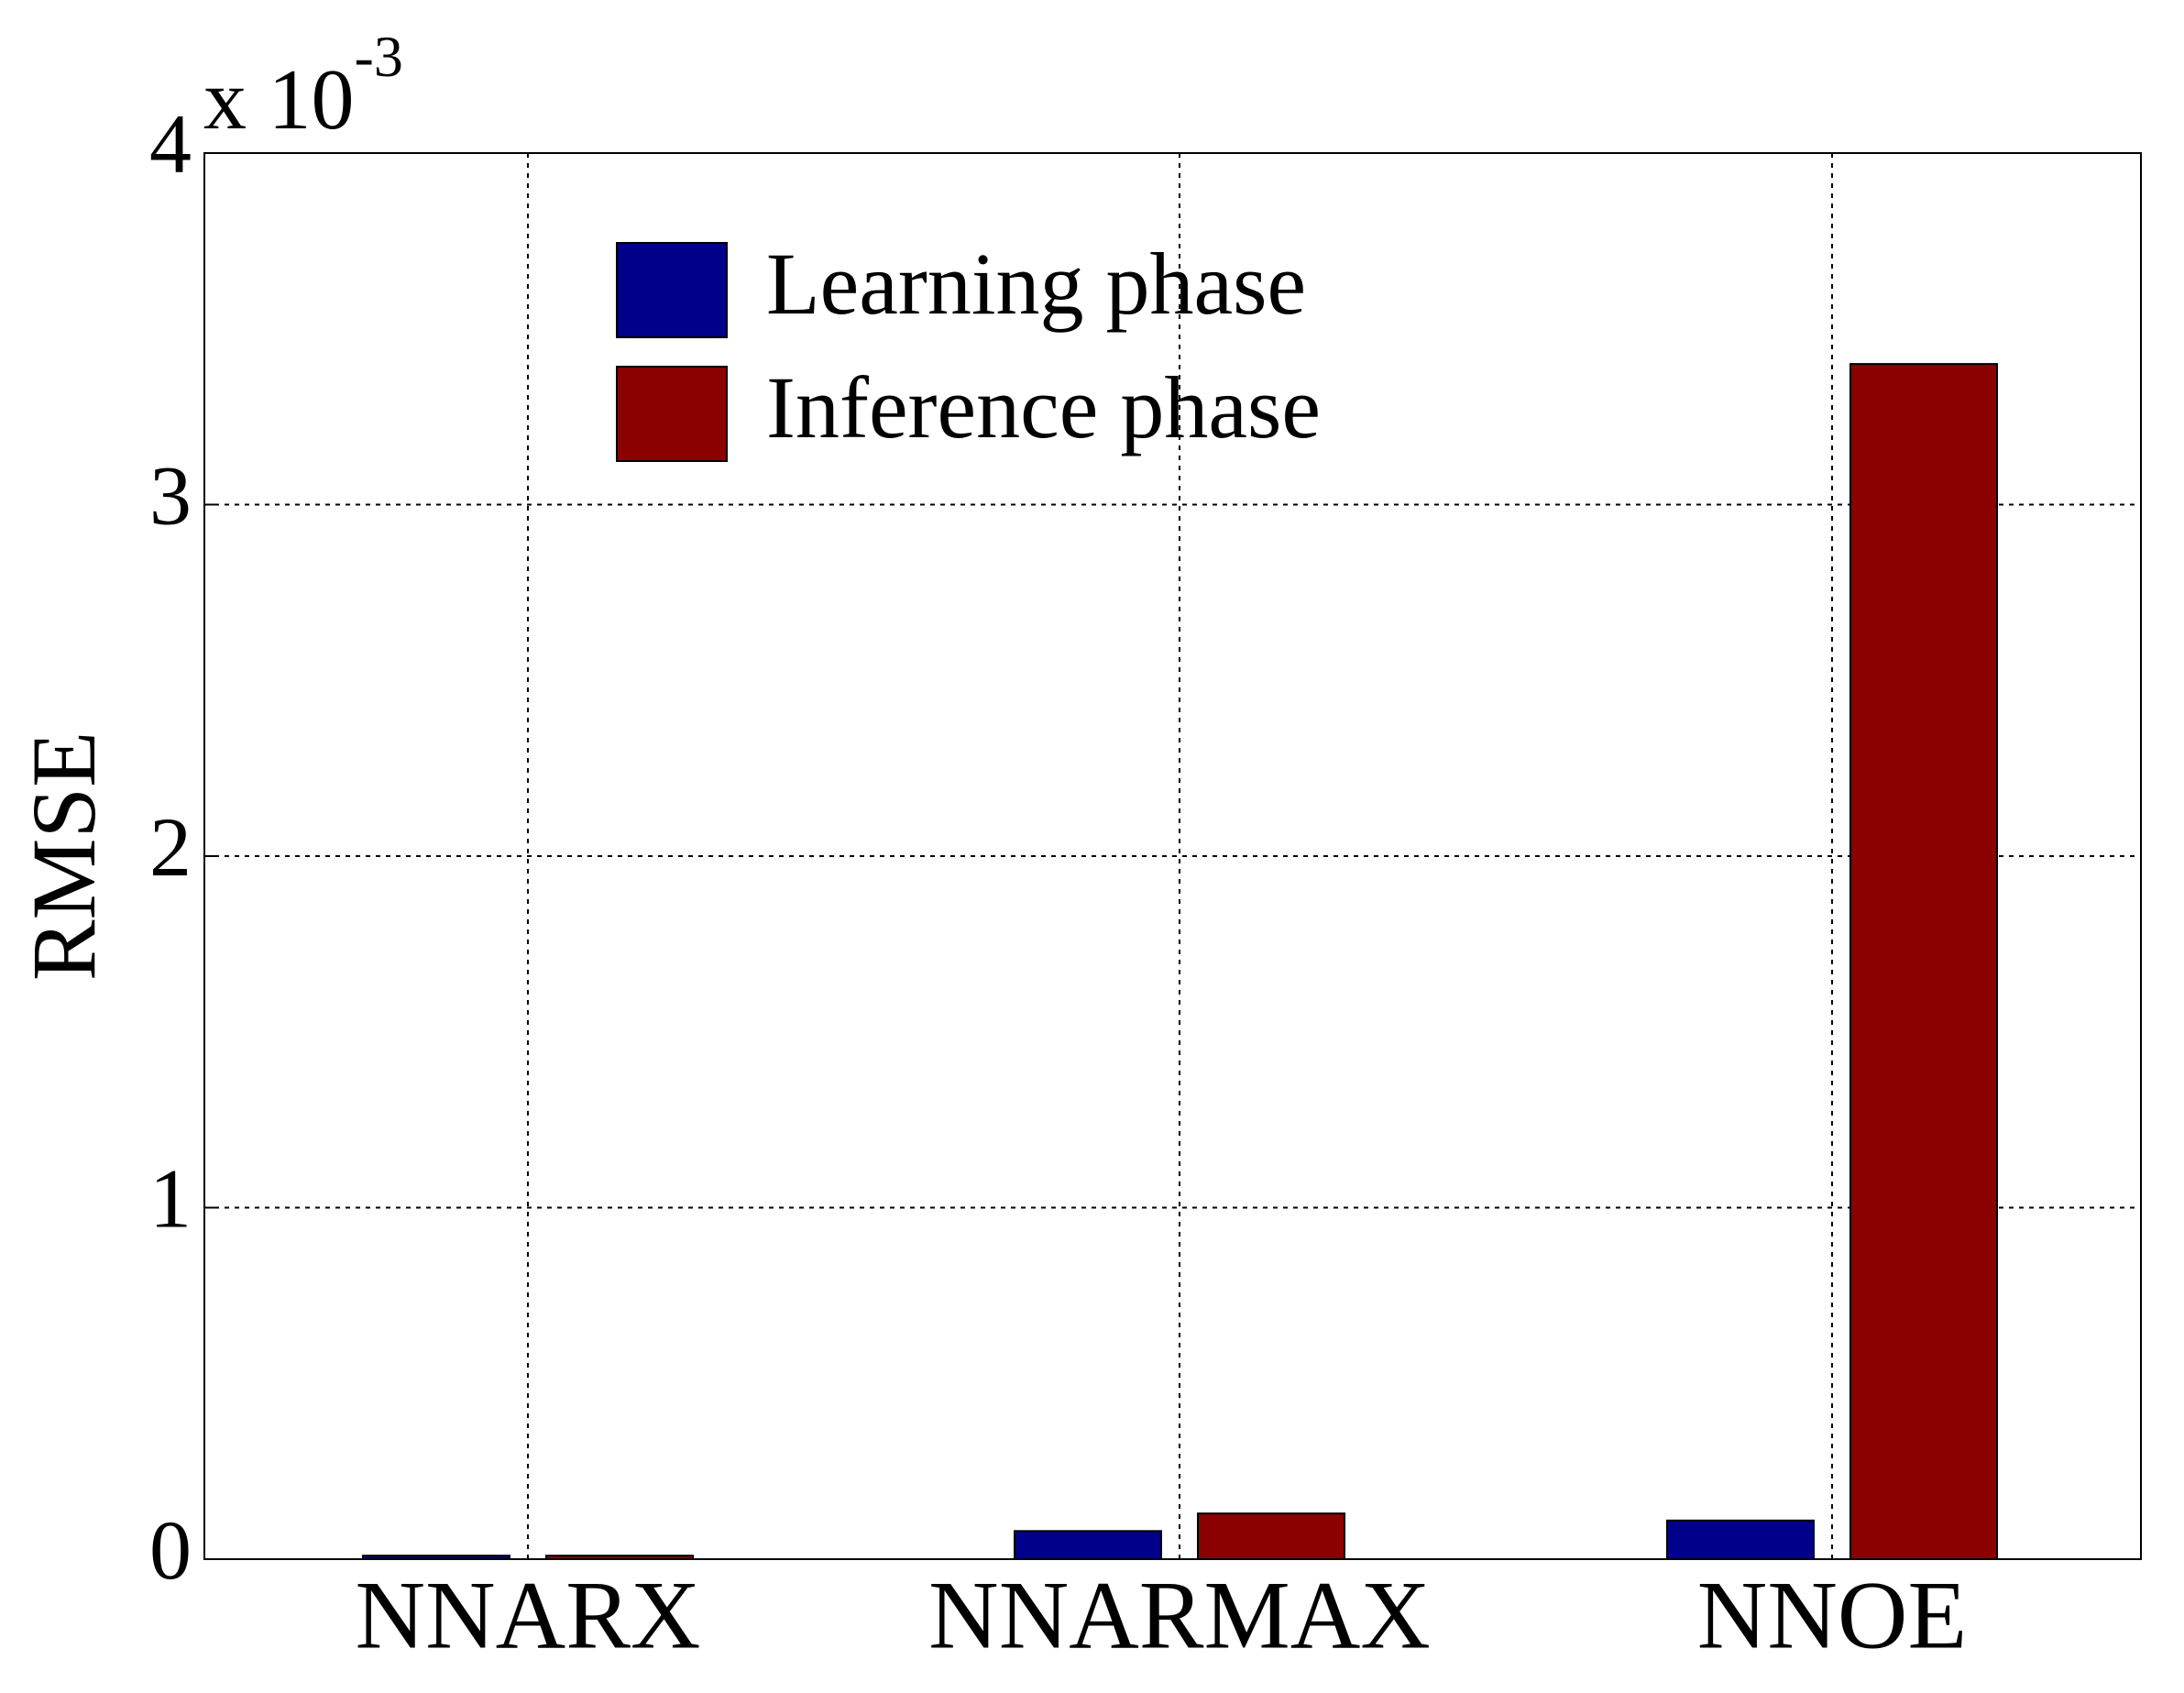 The width and height of the screenshot is (2184, 1693). I want to click on y-tick-label: 2, so click(170, 847).